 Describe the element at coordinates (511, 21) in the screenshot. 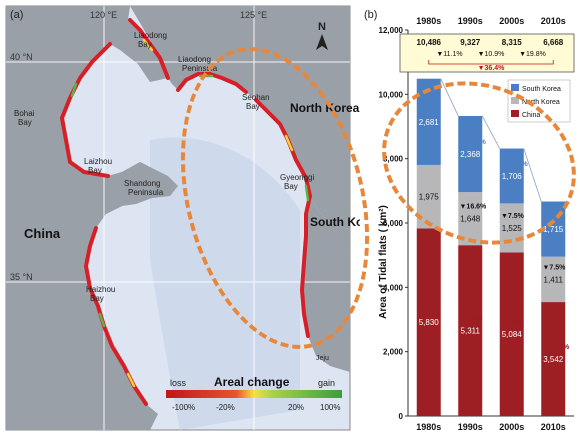

I see `category-label-top: 2000s` at that location.